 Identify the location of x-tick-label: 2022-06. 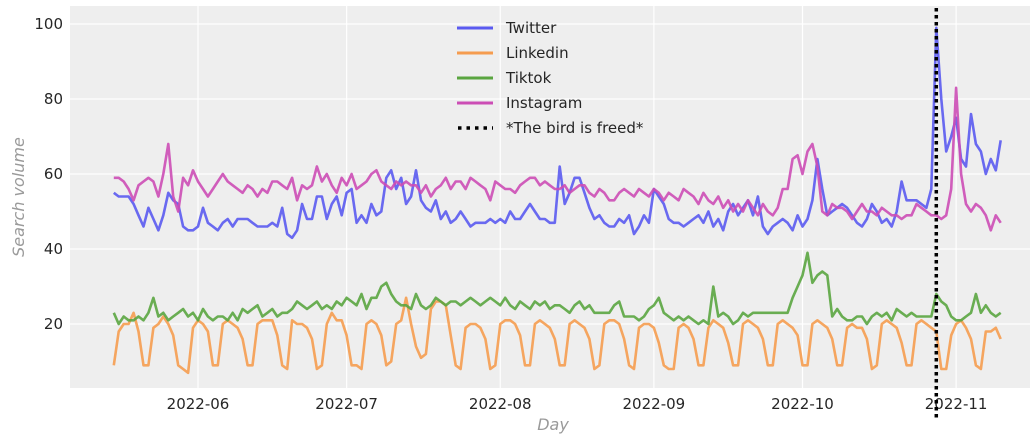
(198, 404).